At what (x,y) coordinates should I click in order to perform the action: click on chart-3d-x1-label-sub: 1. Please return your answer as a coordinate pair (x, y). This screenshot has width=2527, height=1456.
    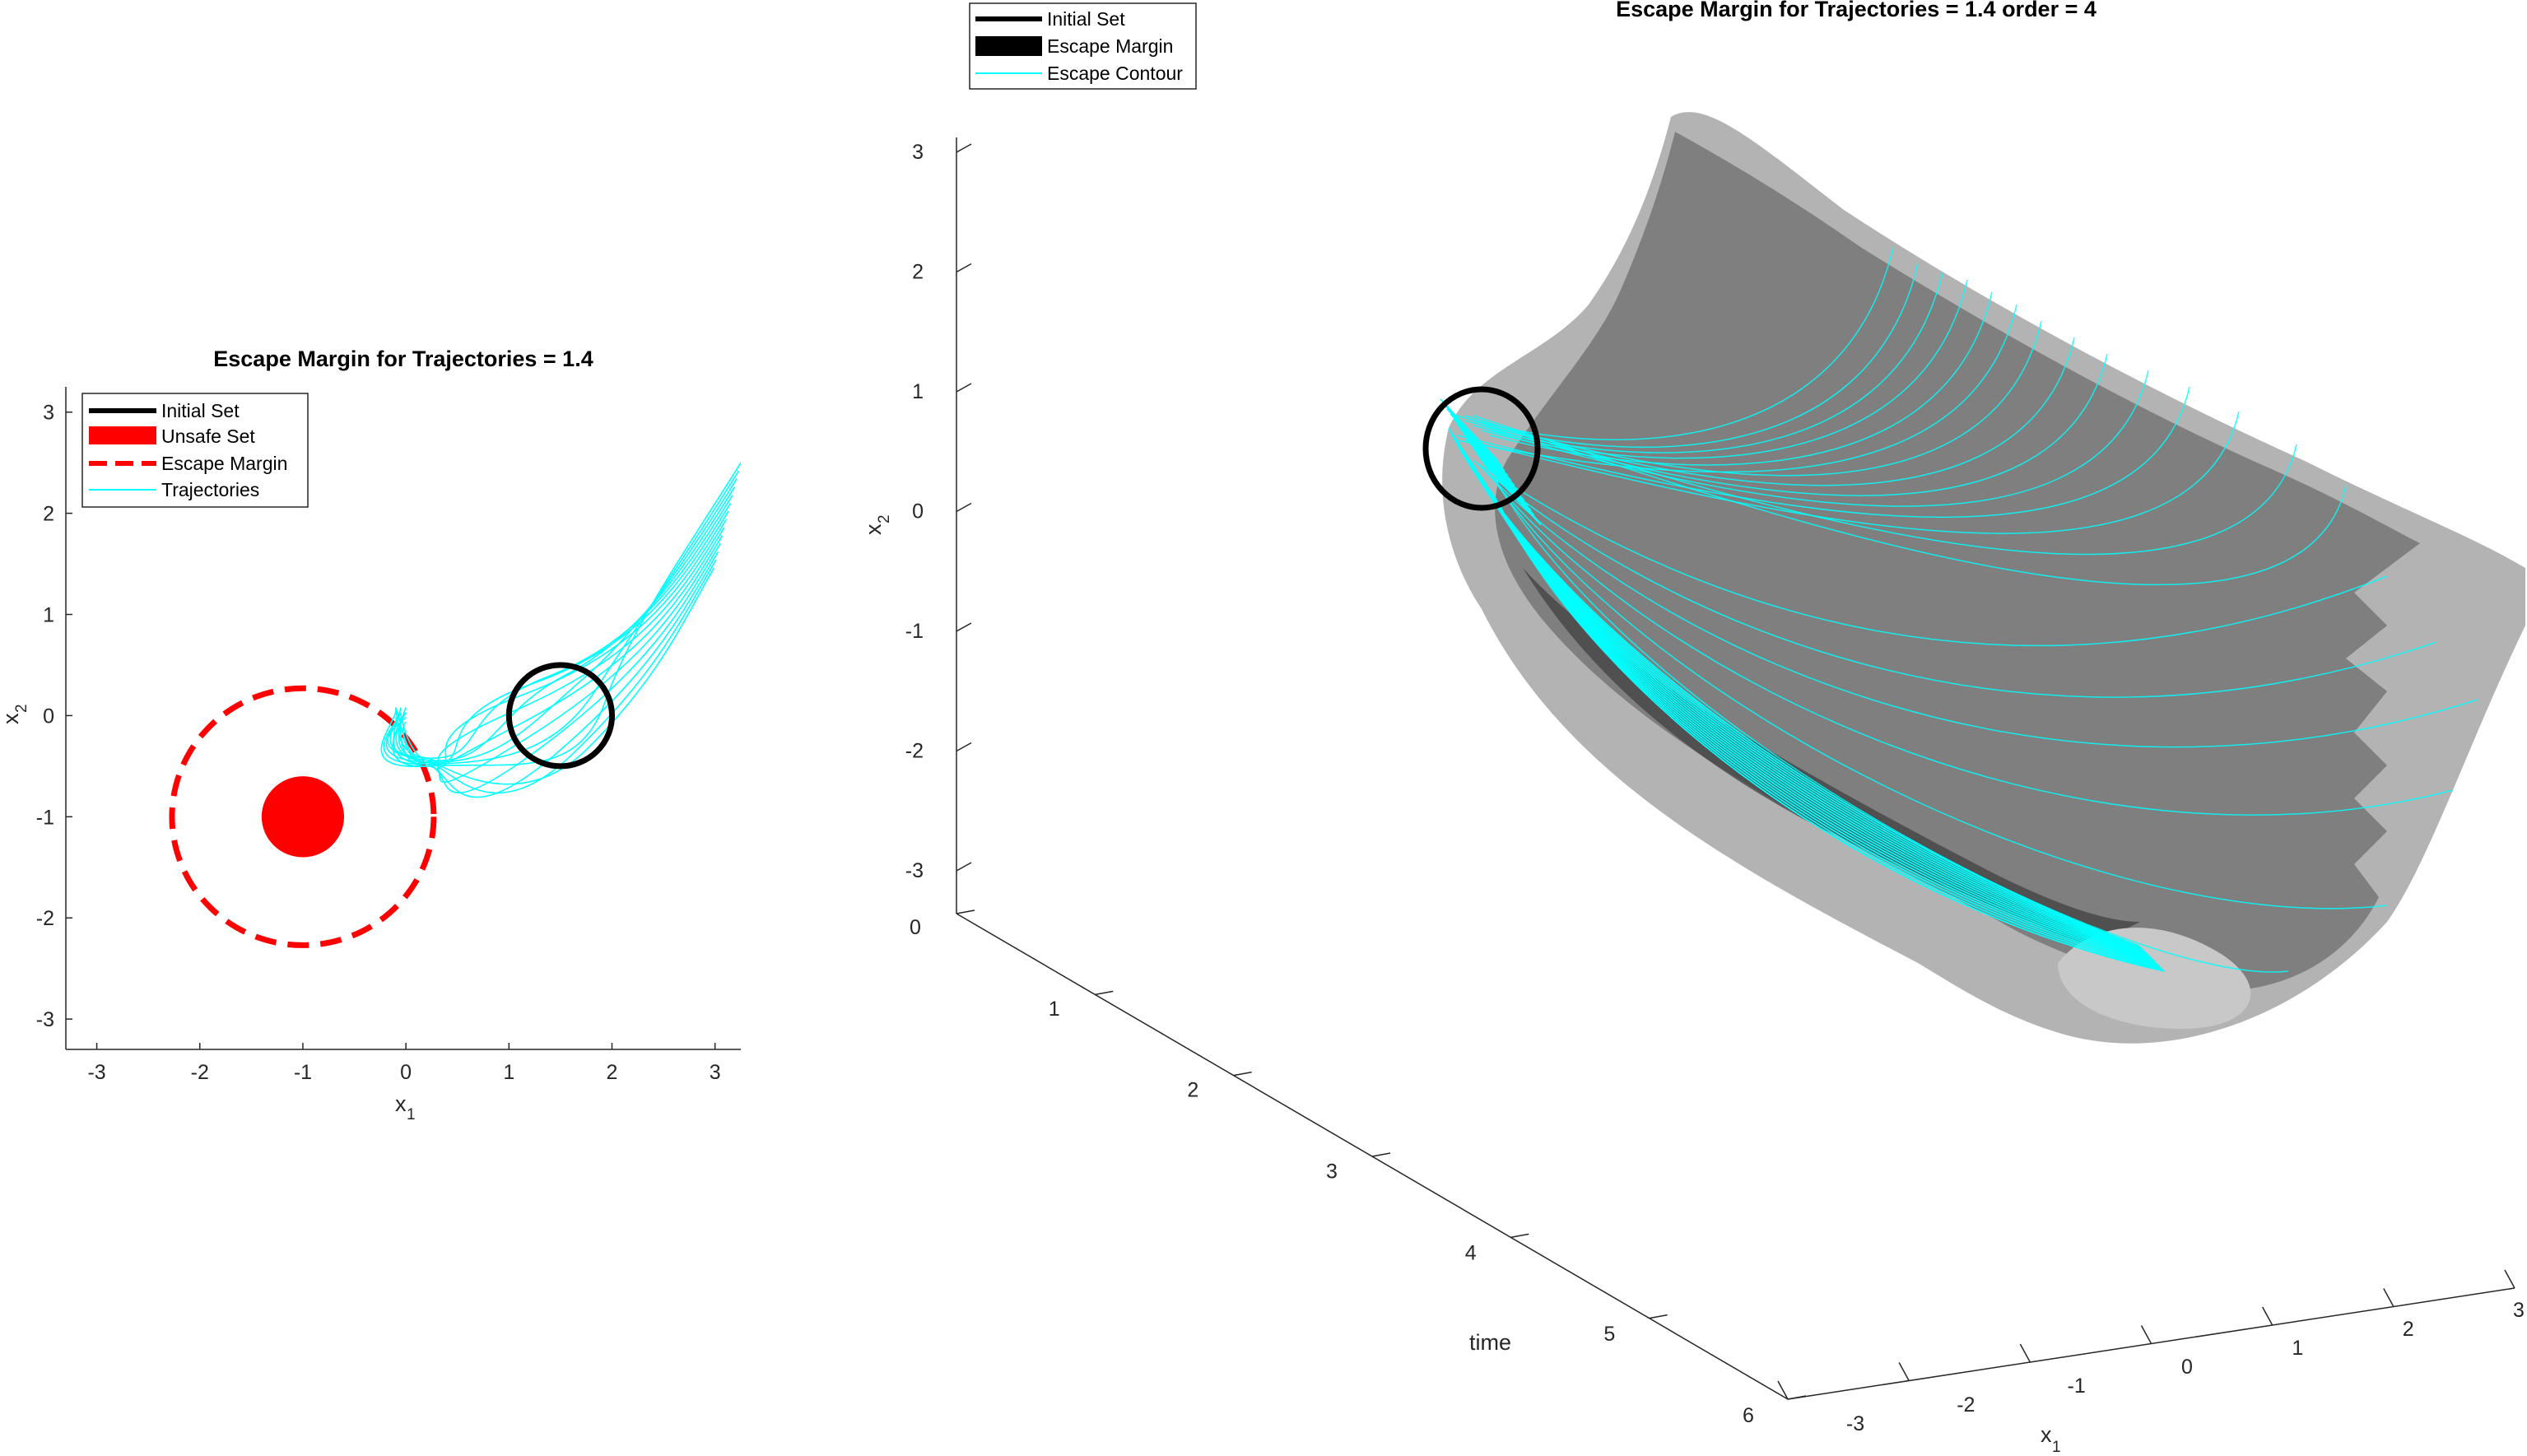
    Looking at the image, I should click on (2056, 1447).